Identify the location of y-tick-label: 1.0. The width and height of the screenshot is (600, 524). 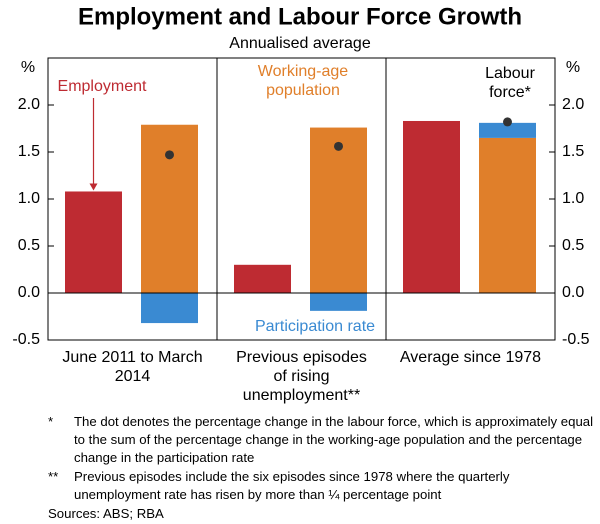
(29, 198).